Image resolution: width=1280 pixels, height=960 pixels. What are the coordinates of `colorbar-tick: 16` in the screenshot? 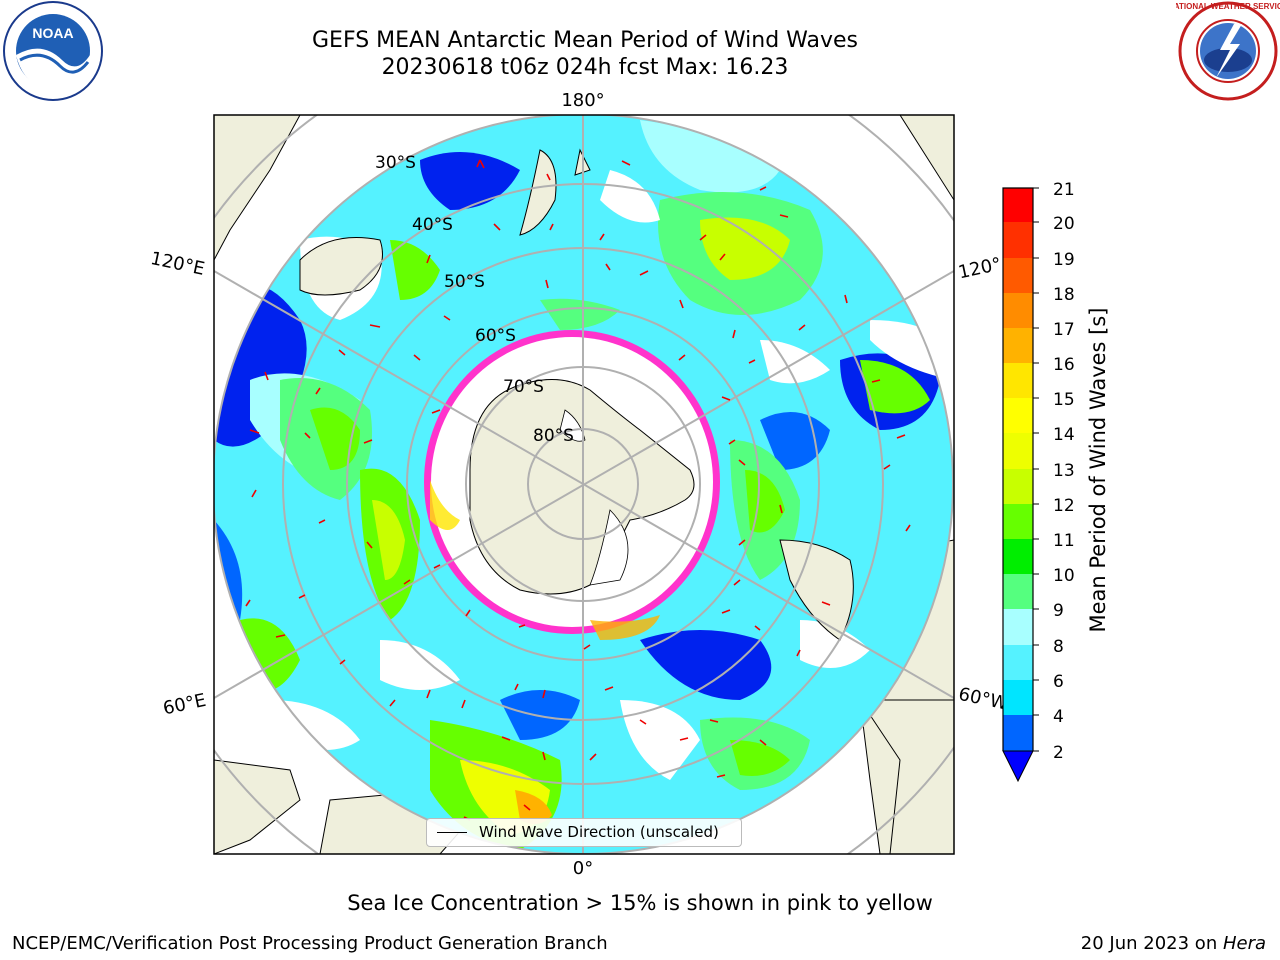 It's located at (1064, 365).